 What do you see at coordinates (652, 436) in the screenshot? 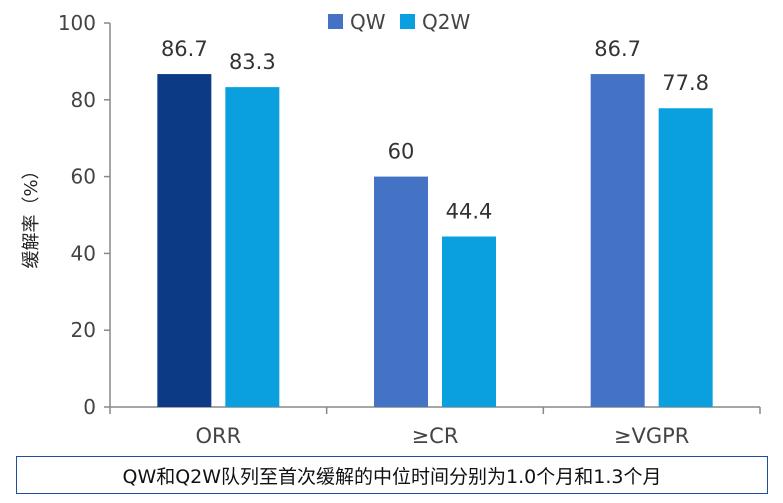
I see `x-tick-label: ≥VGPR` at bounding box center [652, 436].